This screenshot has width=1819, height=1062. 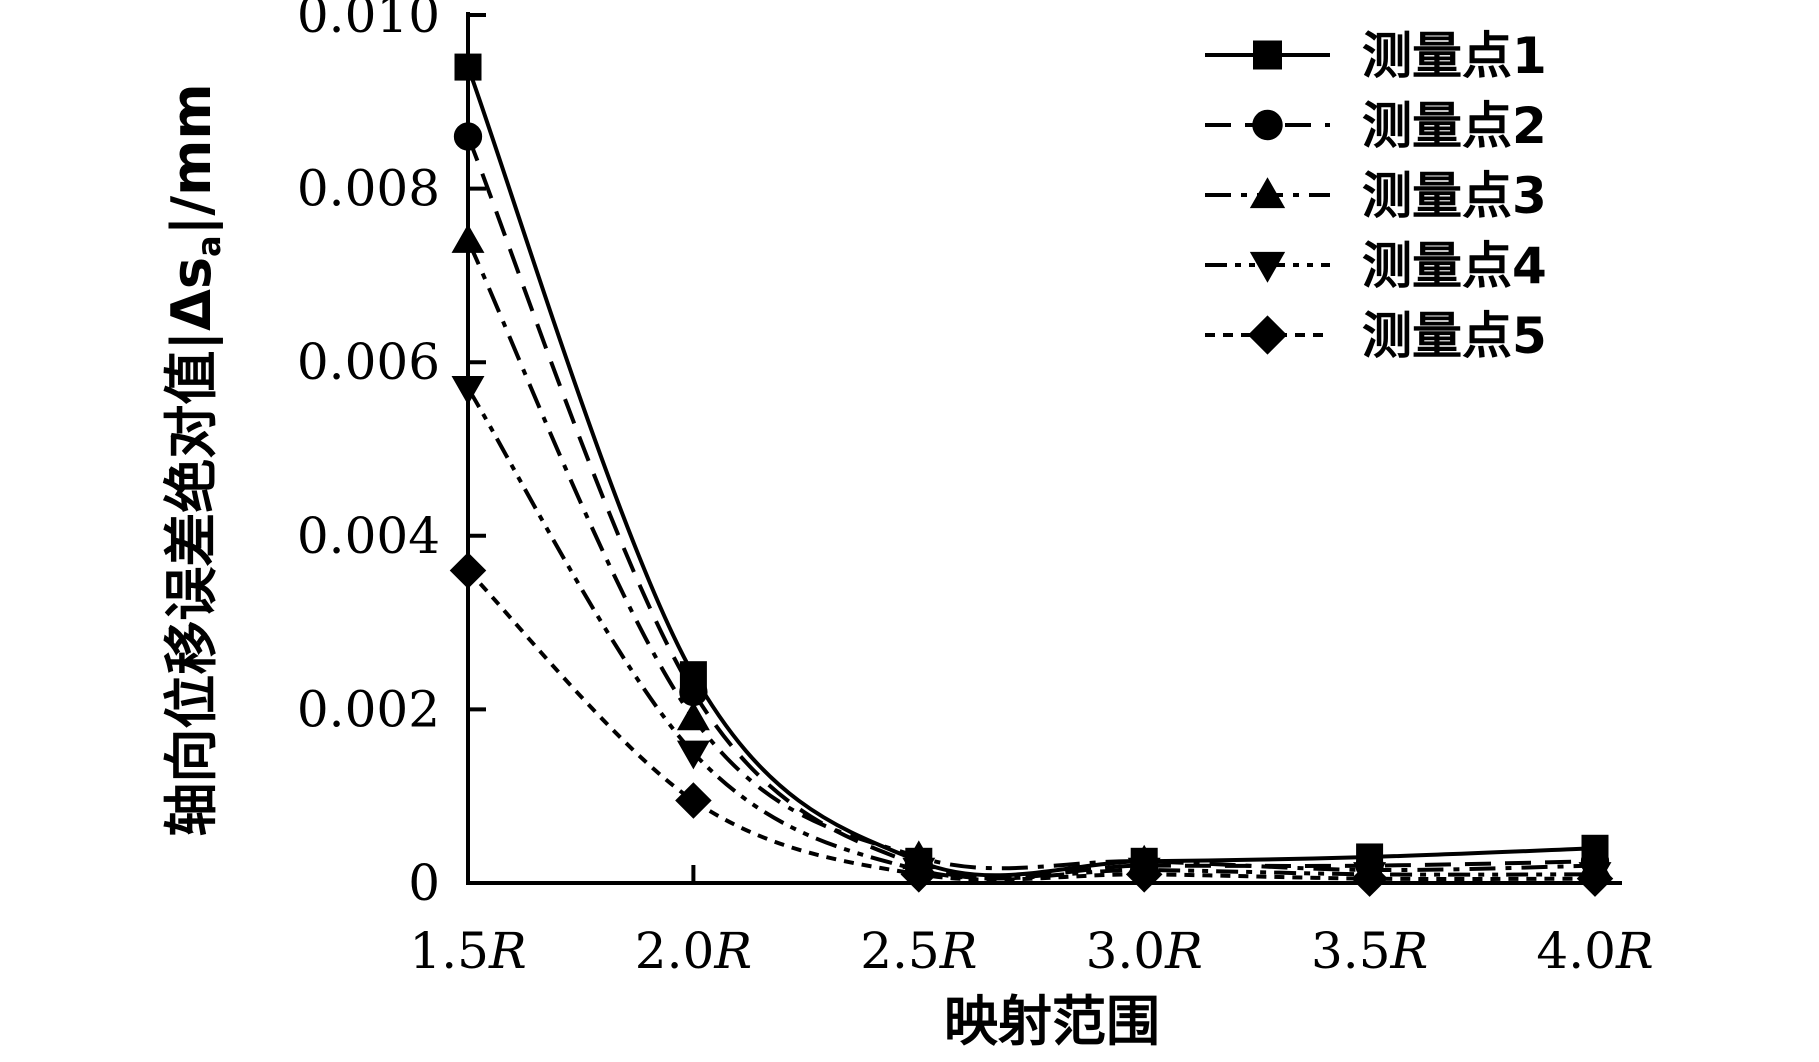 I want to click on legend-item: 测量点1, so click(x=1376, y=56).